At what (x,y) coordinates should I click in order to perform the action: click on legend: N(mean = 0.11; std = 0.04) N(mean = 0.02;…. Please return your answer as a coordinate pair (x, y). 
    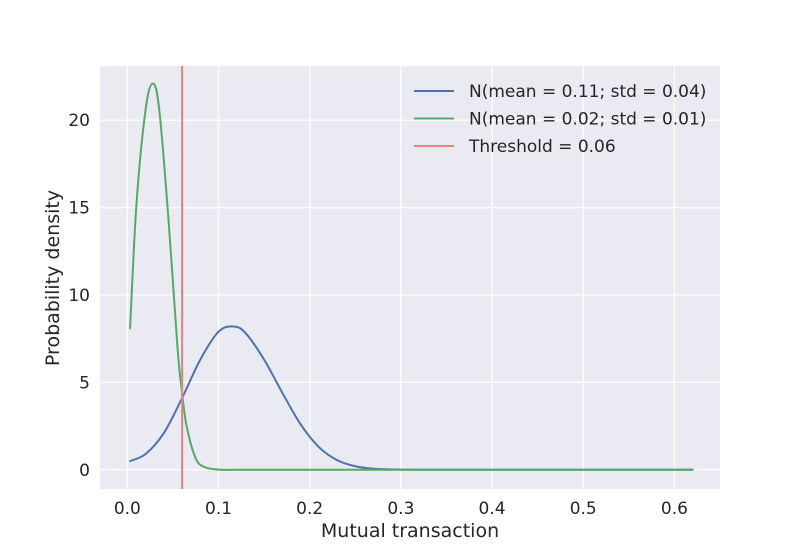
    Looking at the image, I should click on (560, 119).